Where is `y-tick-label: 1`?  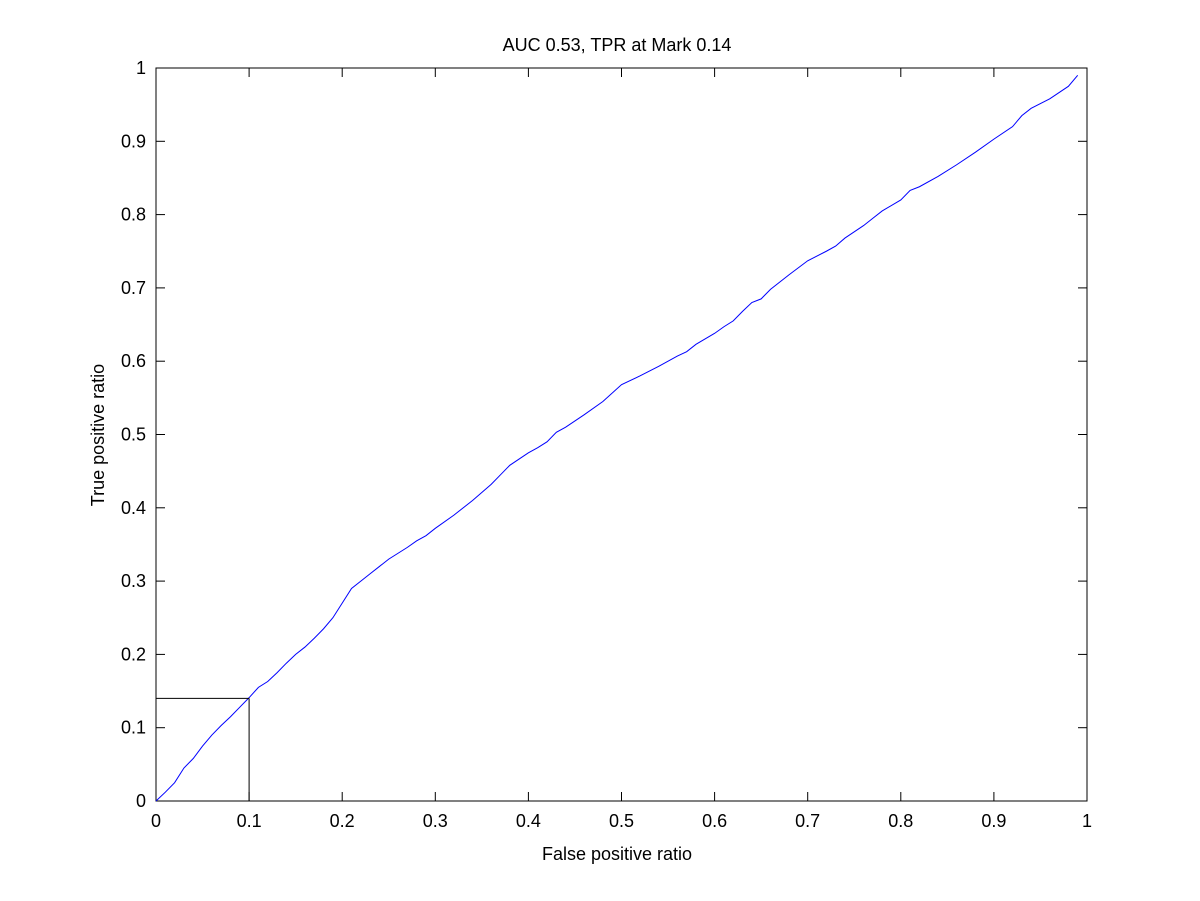 y-tick-label: 1 is located at coordinates (141, 68).